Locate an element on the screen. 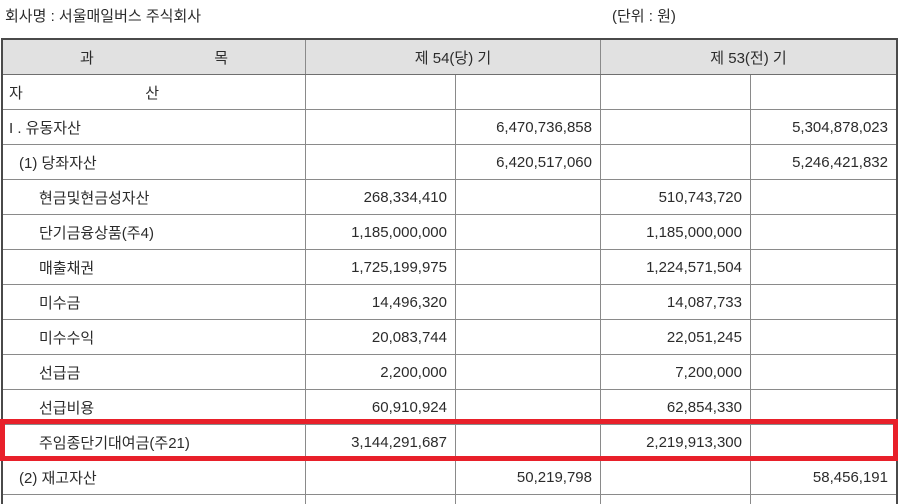 The width and height of the screenshot is (900, 504). amount-cell-current-detail: 20,083,744 is located at coordinates (381, 337).